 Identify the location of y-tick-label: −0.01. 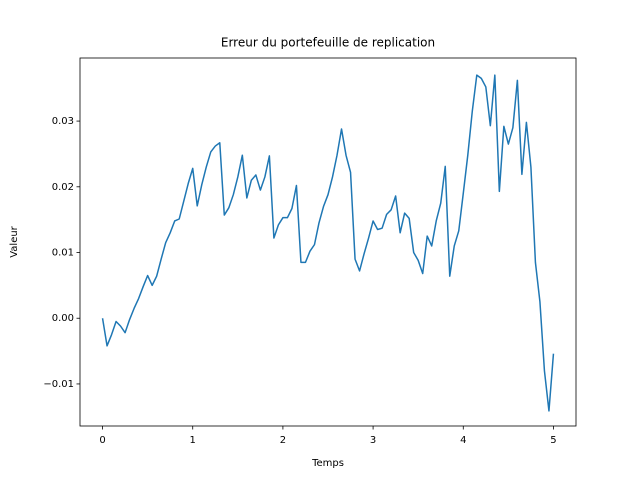
(58, 384).